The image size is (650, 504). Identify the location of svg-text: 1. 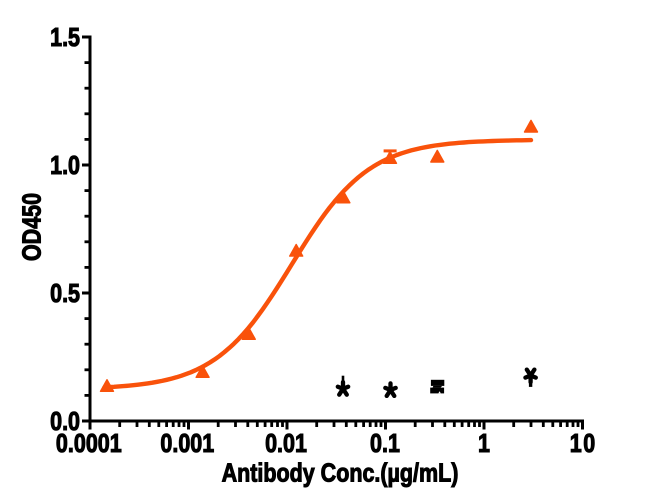
(484, 445).